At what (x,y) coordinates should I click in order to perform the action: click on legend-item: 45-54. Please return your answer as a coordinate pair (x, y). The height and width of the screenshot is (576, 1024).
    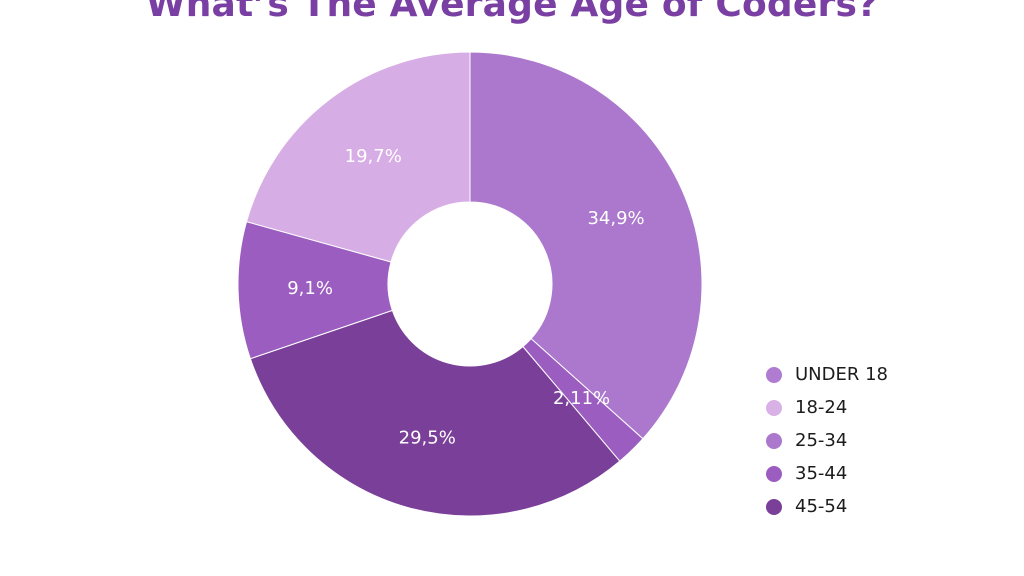
    Looking at the image, I should click on (827, 506).